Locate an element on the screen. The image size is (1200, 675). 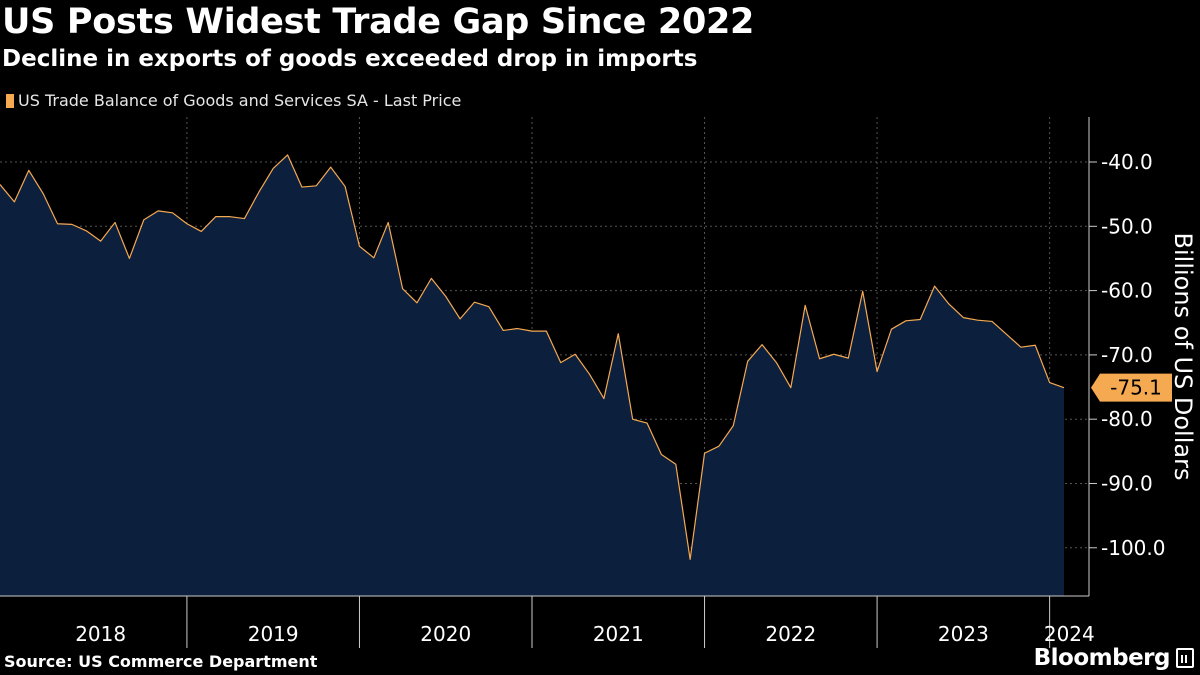
brand-logo: Bloomberg is located at coordinates (1102, 658).